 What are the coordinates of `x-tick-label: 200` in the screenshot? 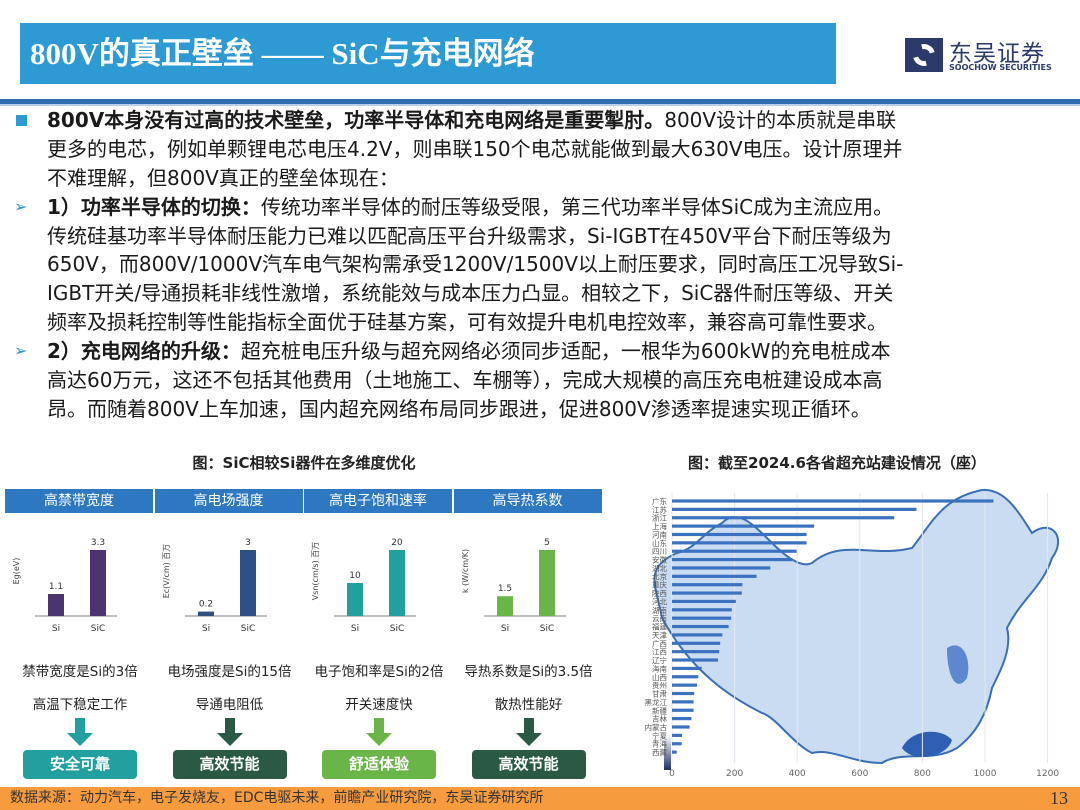 It's located at (734, 774).